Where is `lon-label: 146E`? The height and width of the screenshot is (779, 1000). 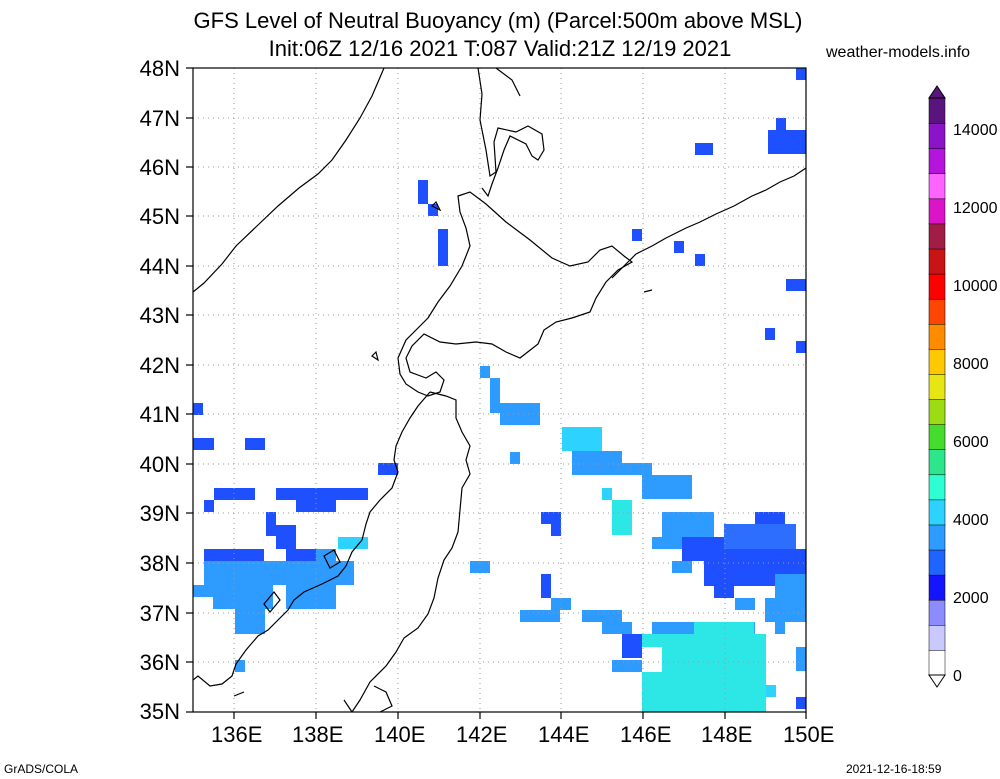
lon-label: 146E is located at coordinates (646, 734).